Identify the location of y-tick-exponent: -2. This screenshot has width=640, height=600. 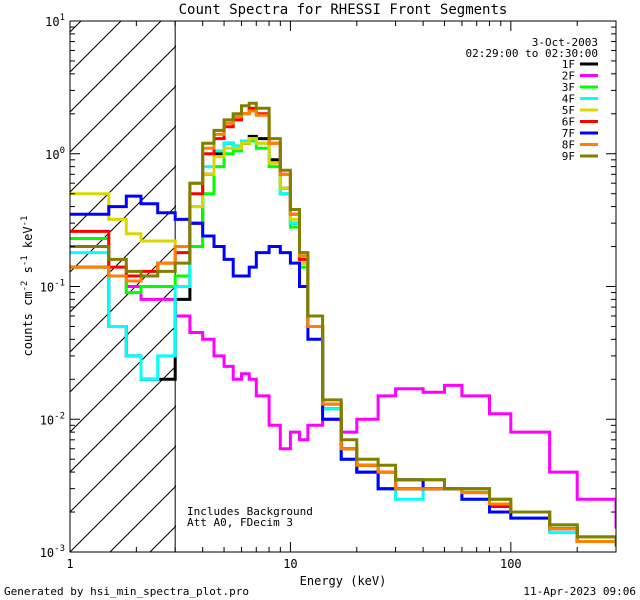
(59, 416).